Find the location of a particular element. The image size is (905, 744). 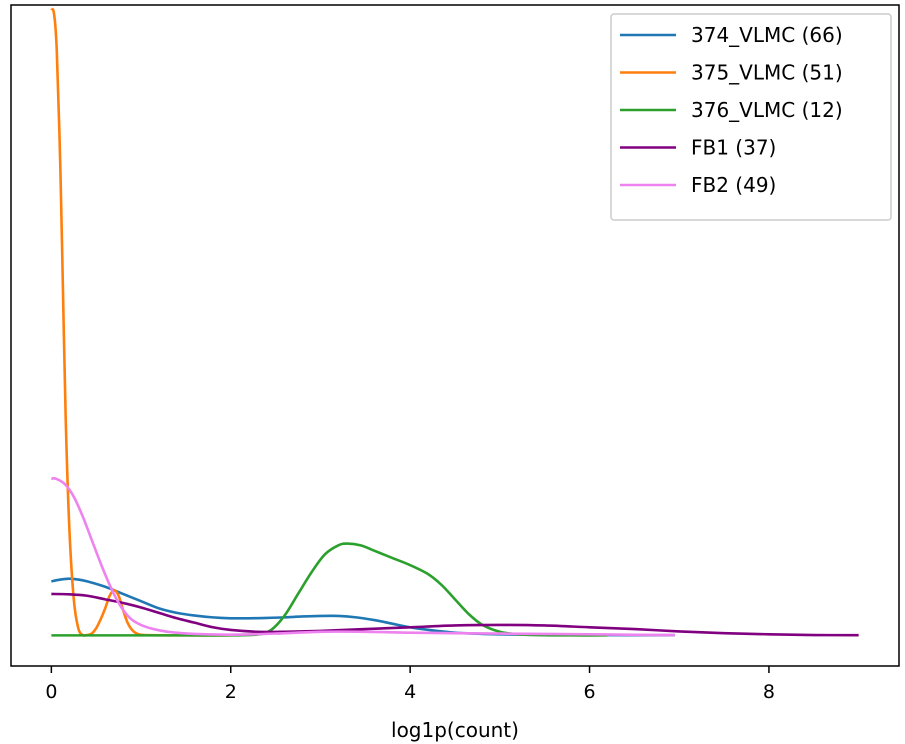

legend-box is located at coordinates (751, 117).